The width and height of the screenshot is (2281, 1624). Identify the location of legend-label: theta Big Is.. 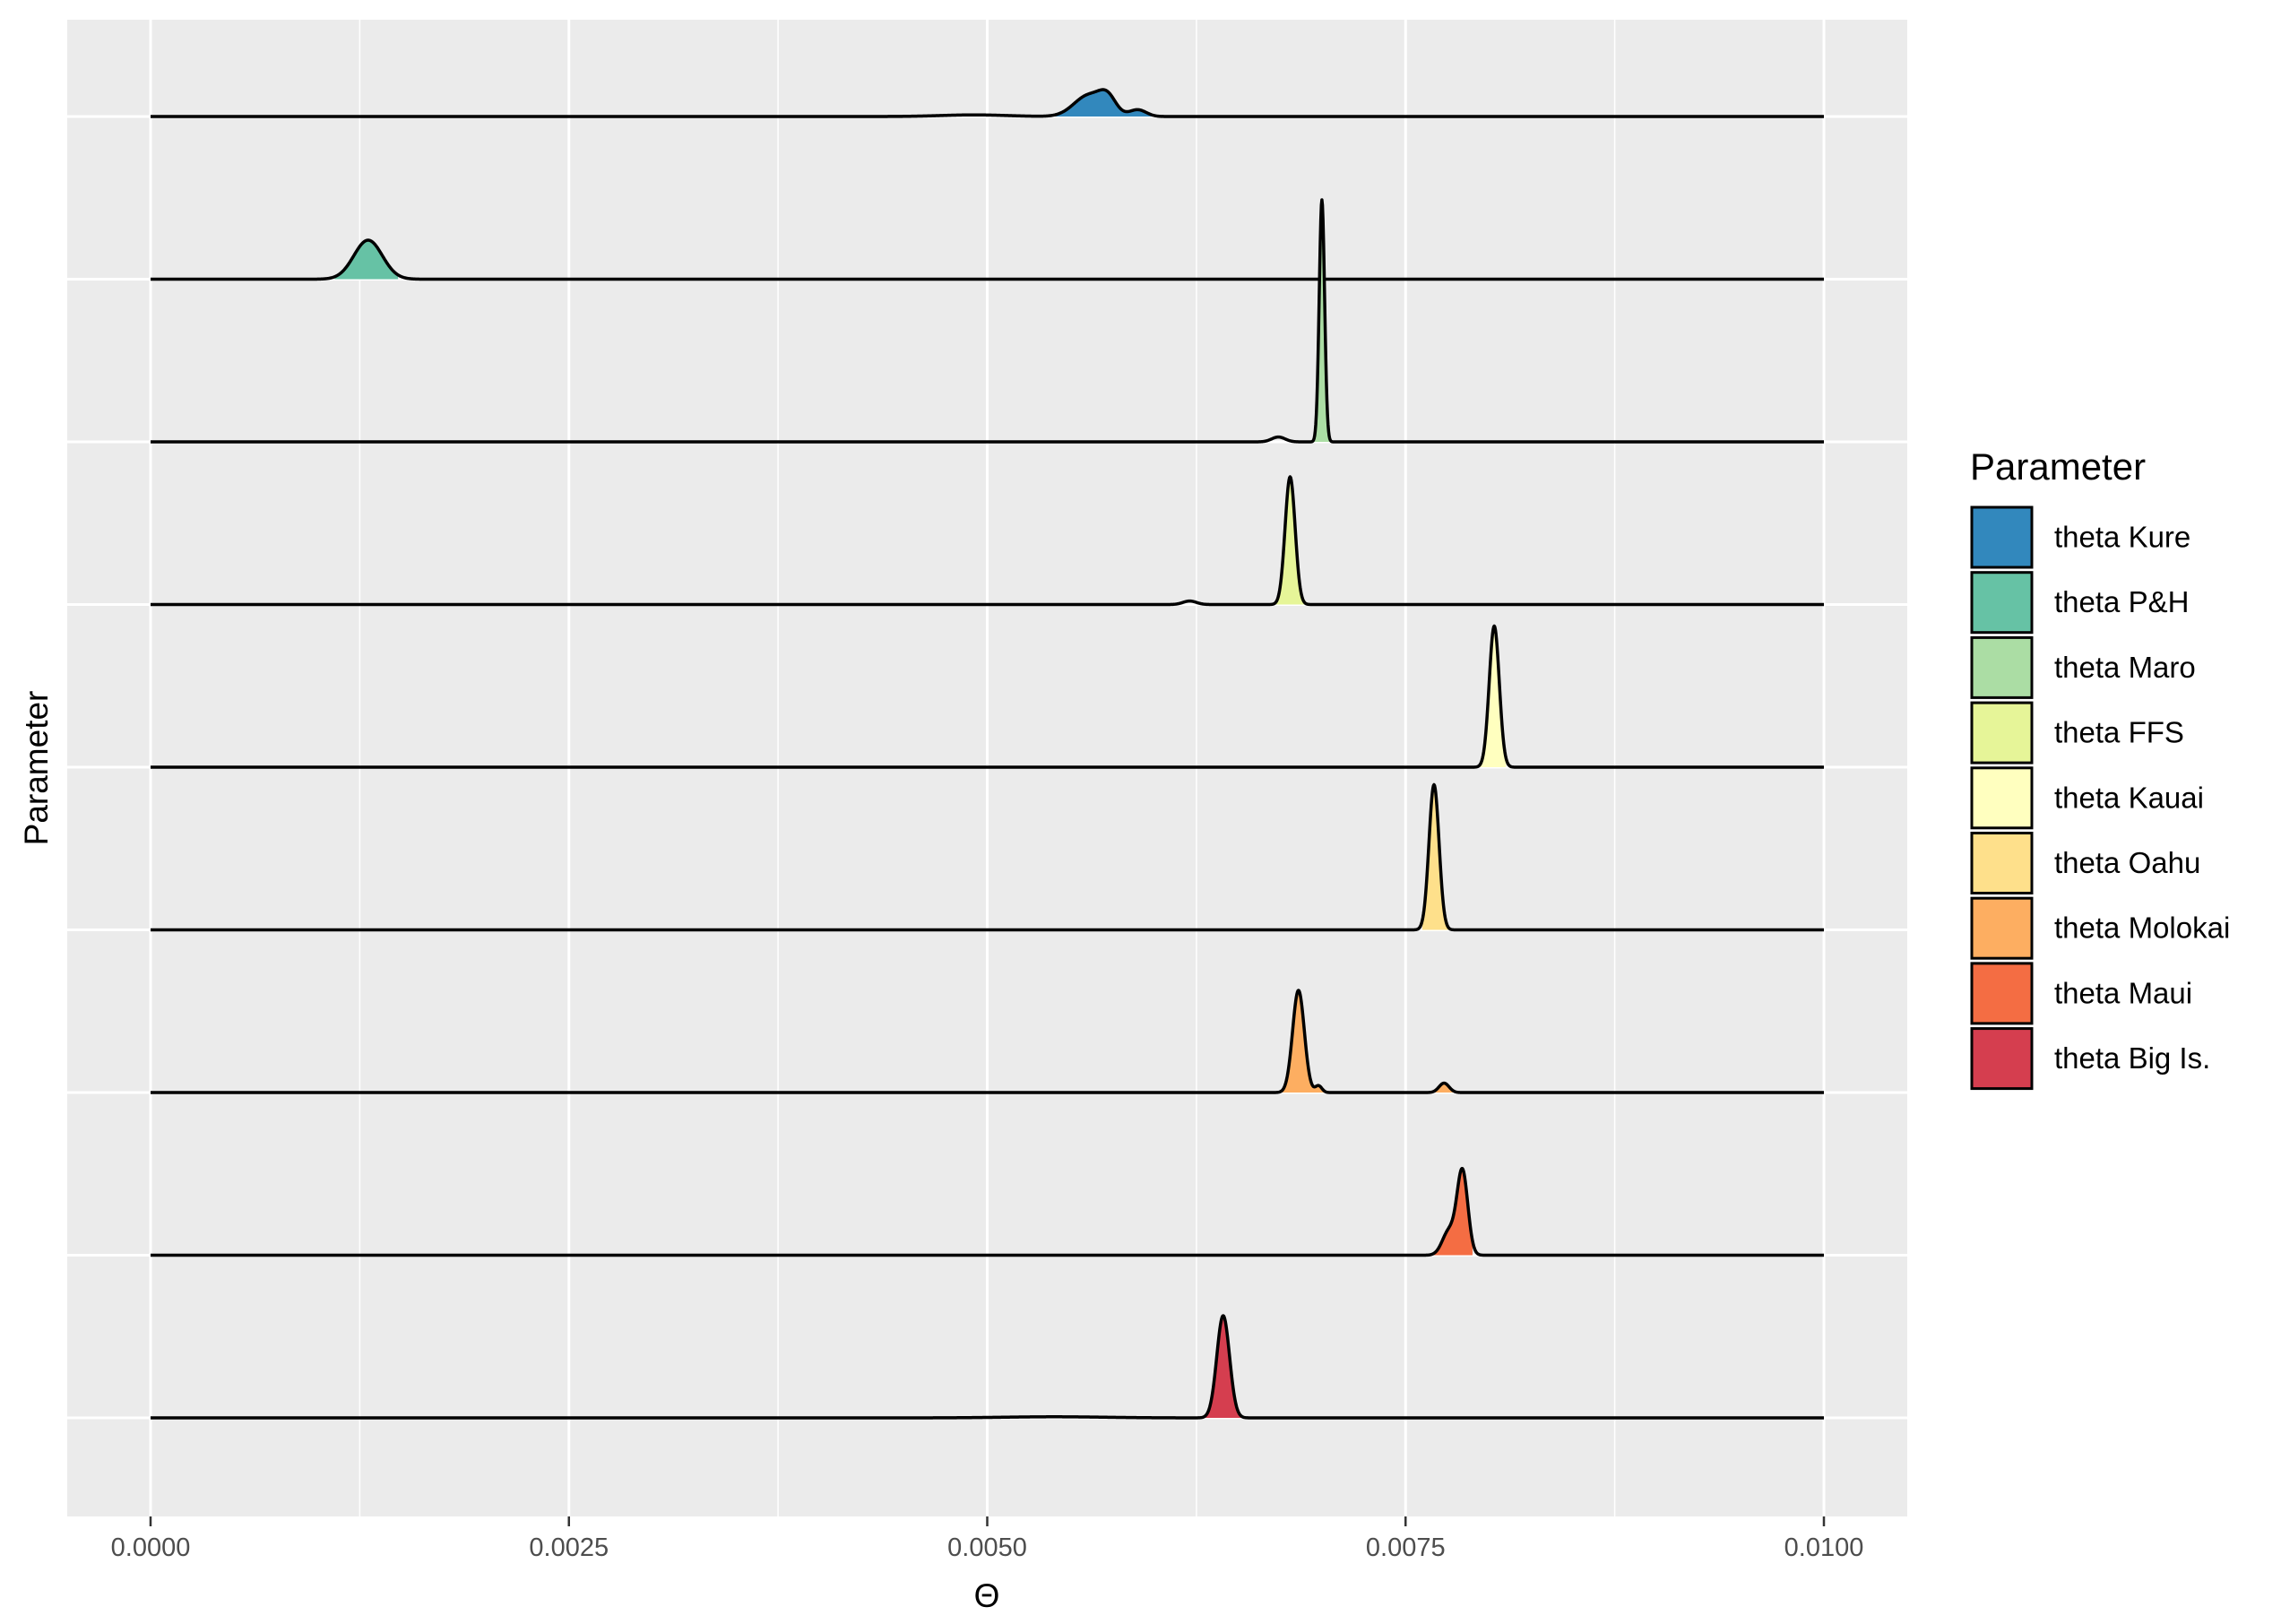
(2132, 1058).